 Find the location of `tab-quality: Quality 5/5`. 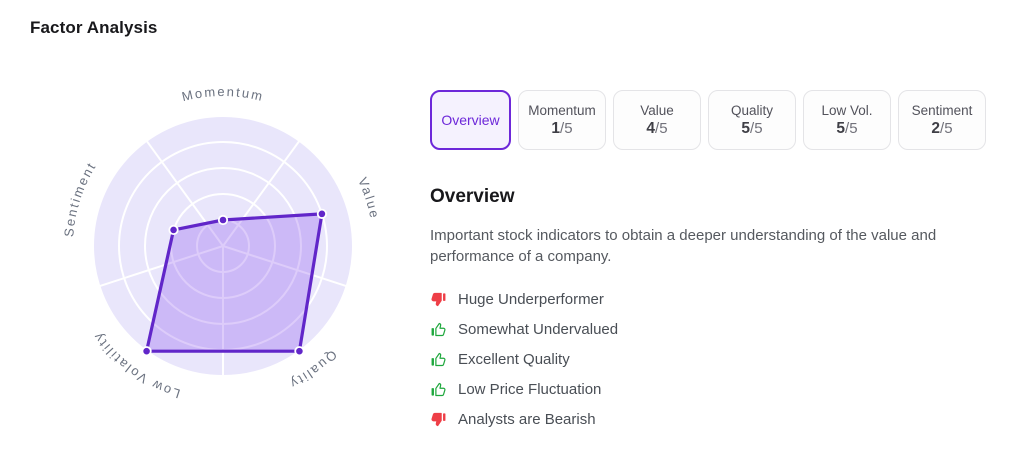

tab-quality: Quality 5/5 is located at coordinates (752, 120).